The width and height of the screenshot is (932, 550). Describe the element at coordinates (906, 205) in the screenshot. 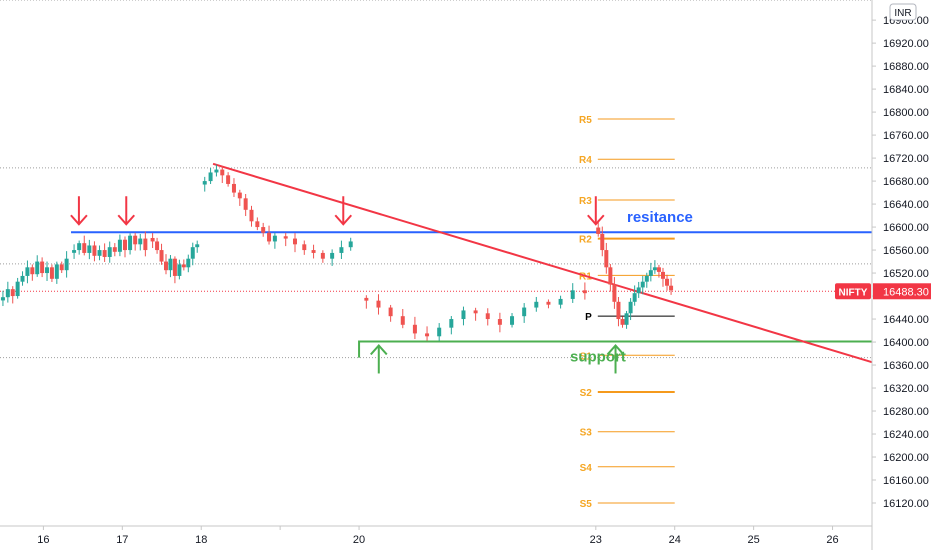

I see `y-tick-label: 16640.00` at that location.